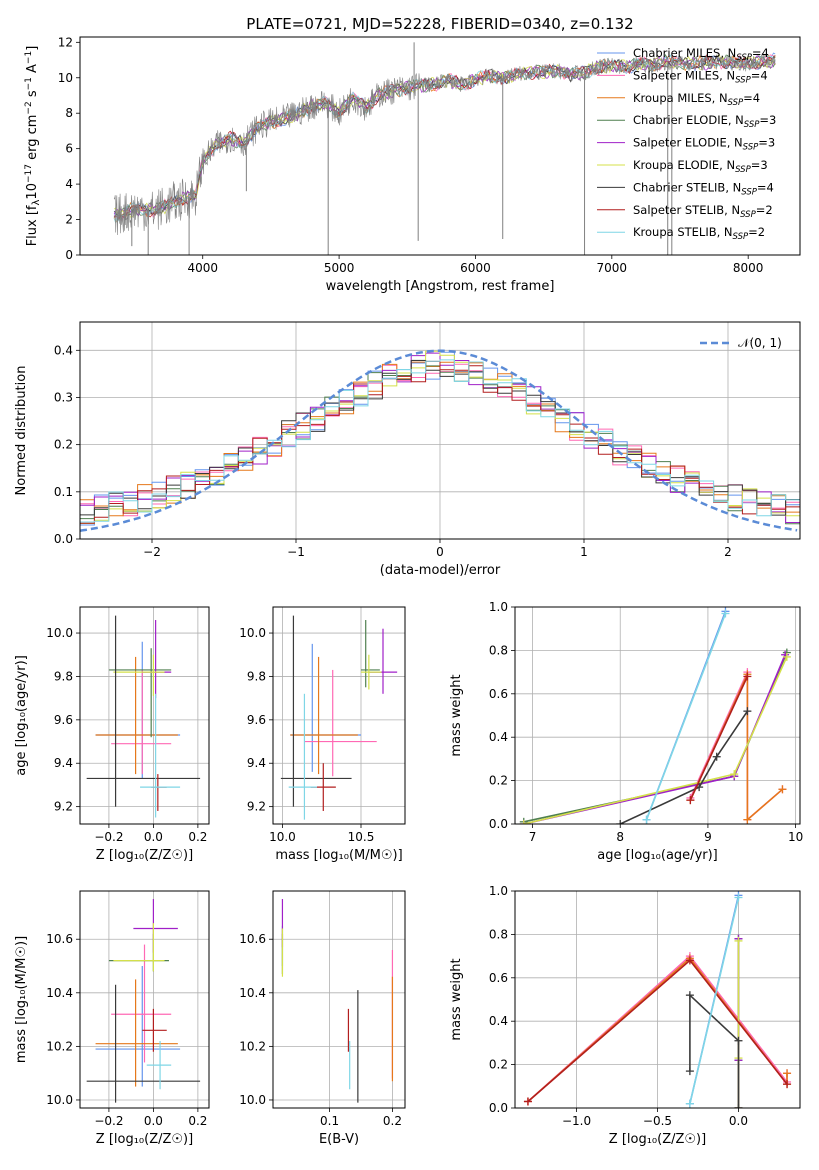 The width and height of the screenshot is (819, 1170). I want to click on legend-entry: Salpeter MILES, NSSP=4, so click(700, 76).